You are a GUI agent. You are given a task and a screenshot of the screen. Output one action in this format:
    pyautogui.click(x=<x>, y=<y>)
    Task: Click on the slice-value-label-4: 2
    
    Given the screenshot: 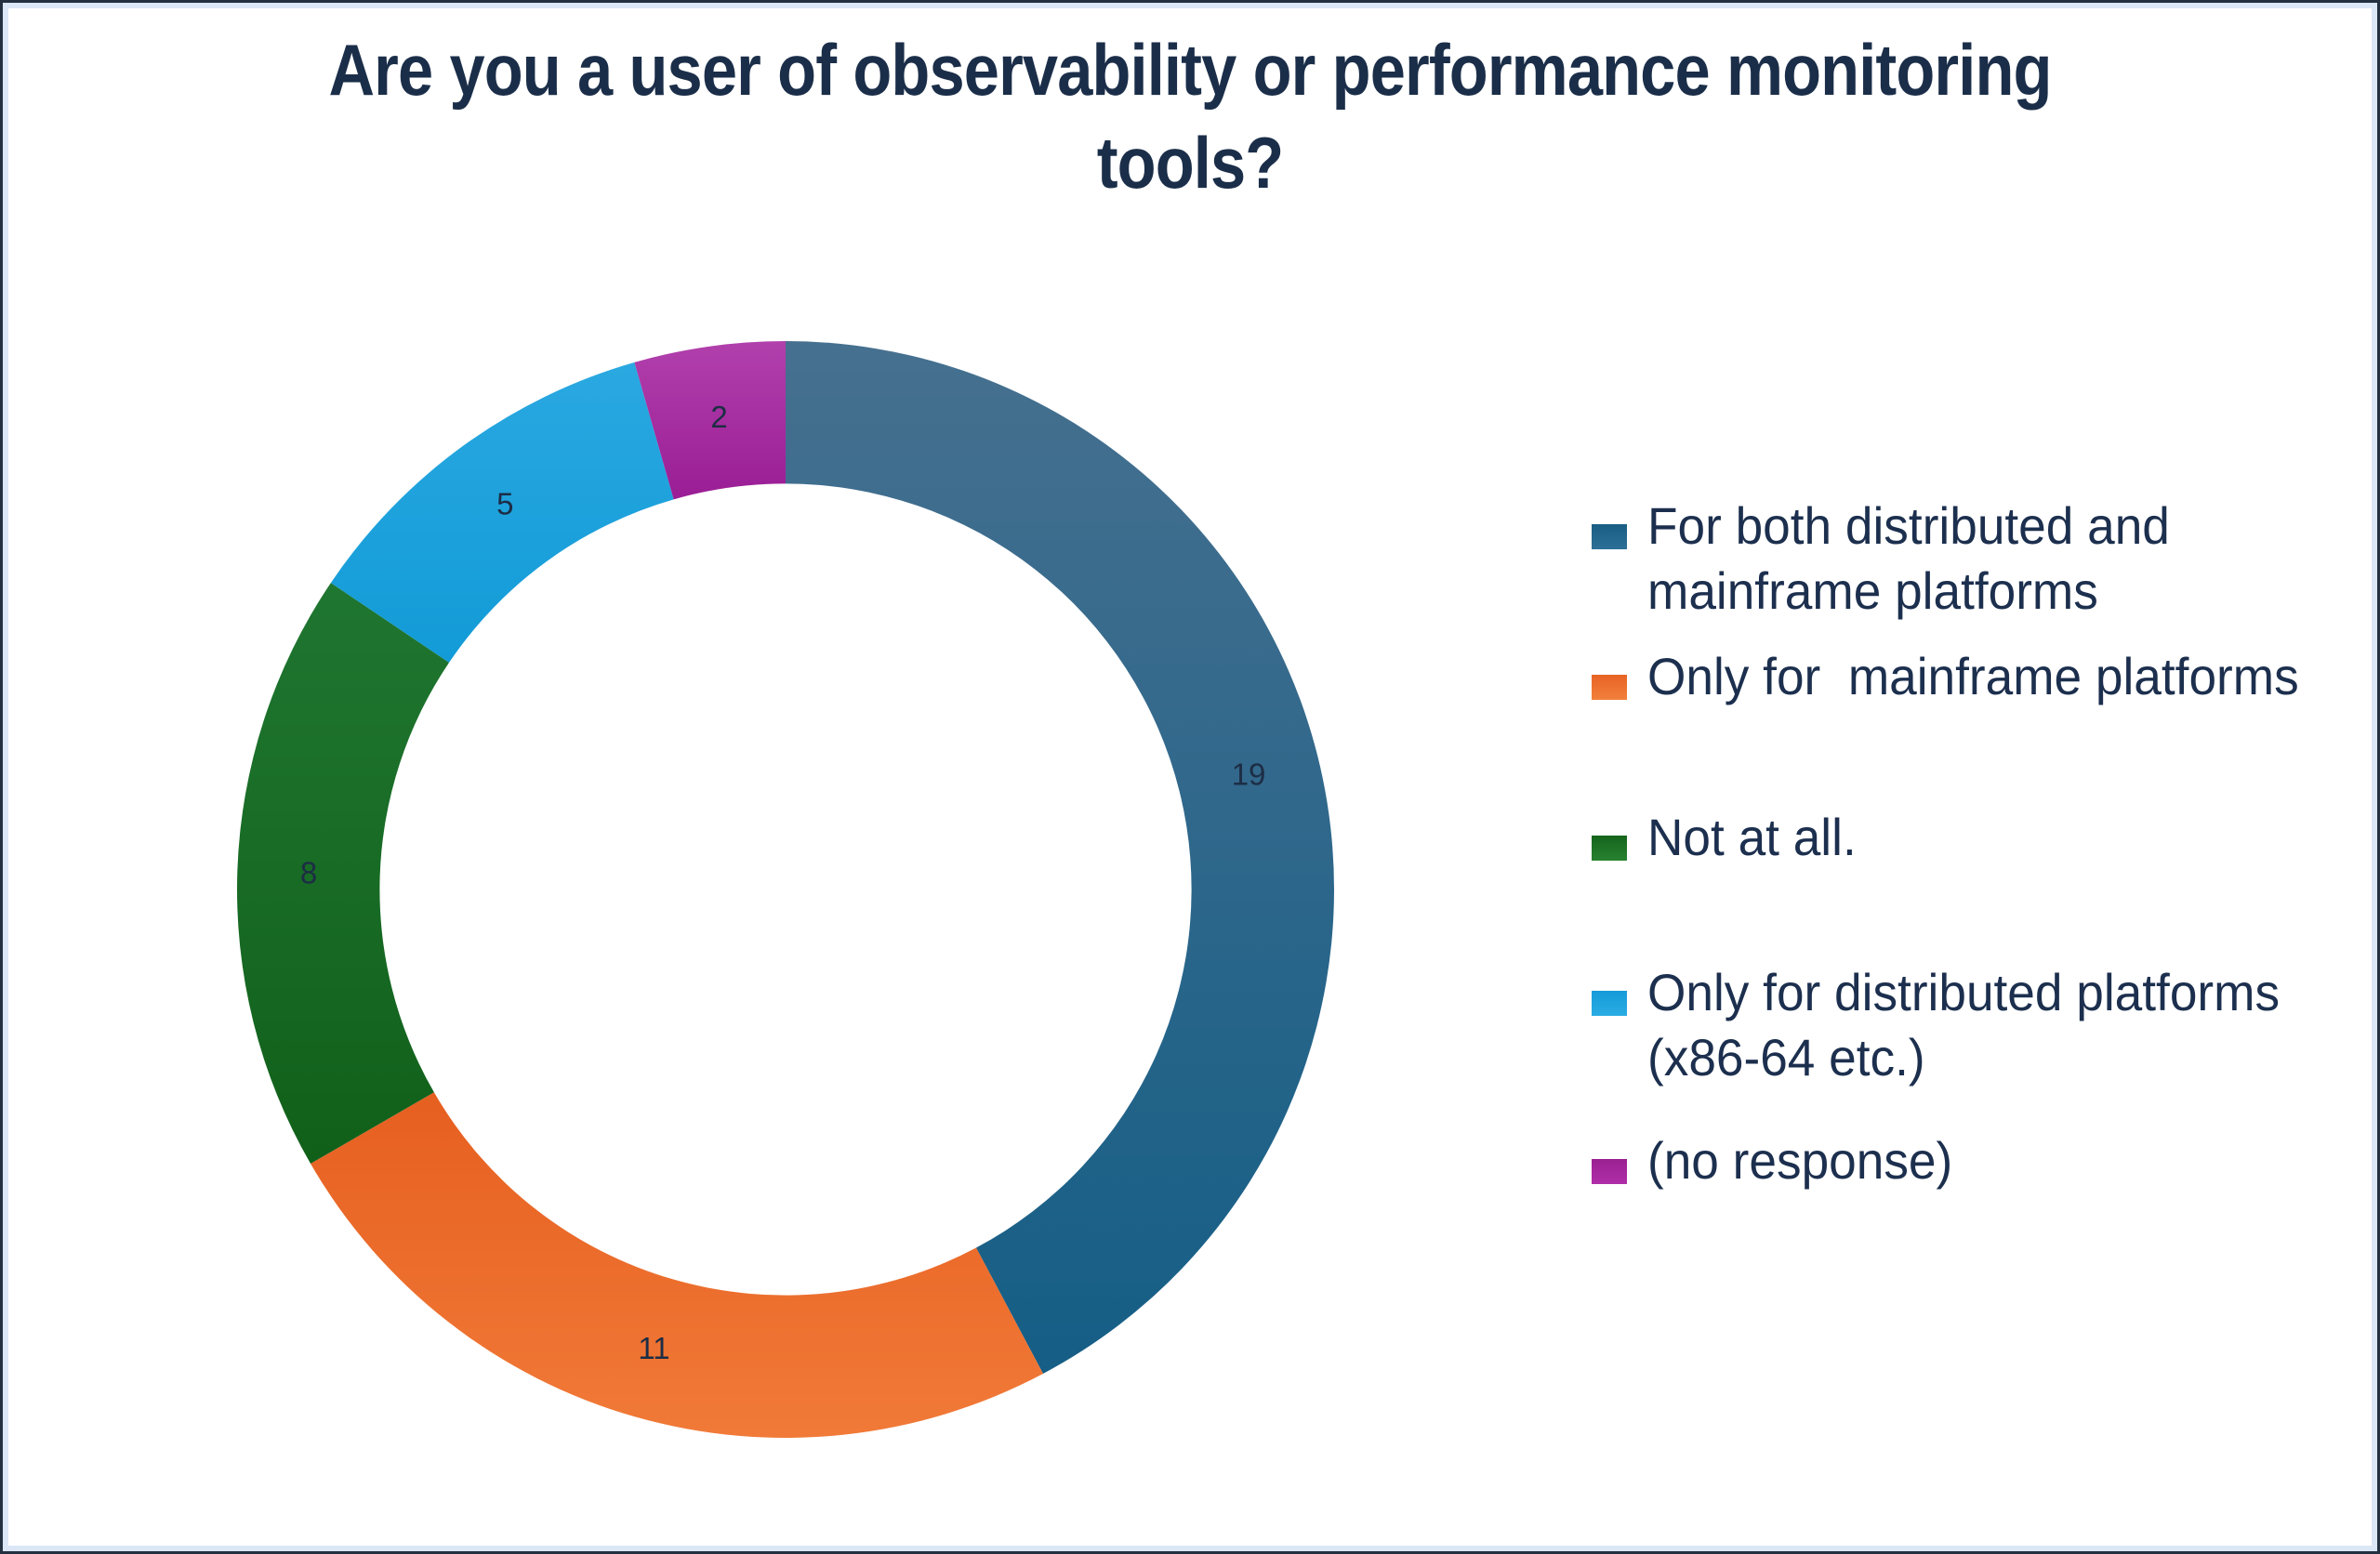 What is the action you would take?
    pyautogui.click(x=718, y=417)
    